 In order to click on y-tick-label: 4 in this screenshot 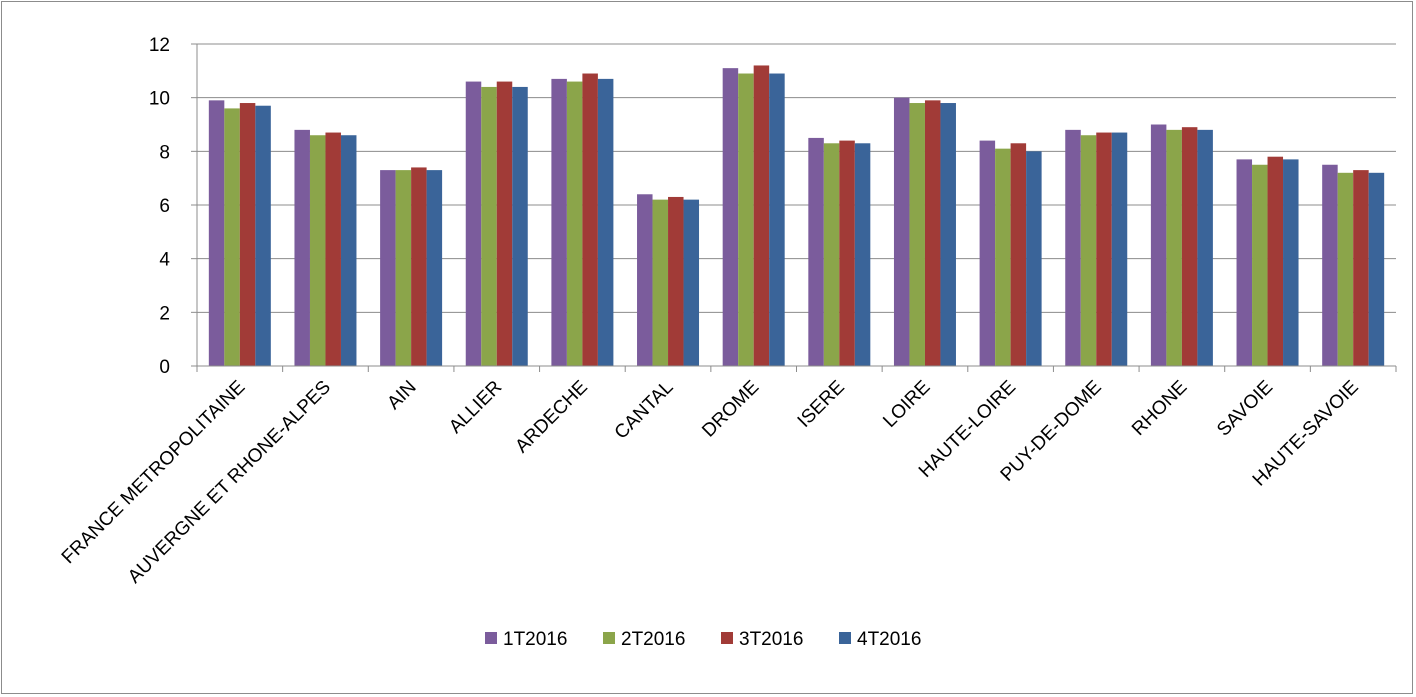, I will do `click(164, 260)`.